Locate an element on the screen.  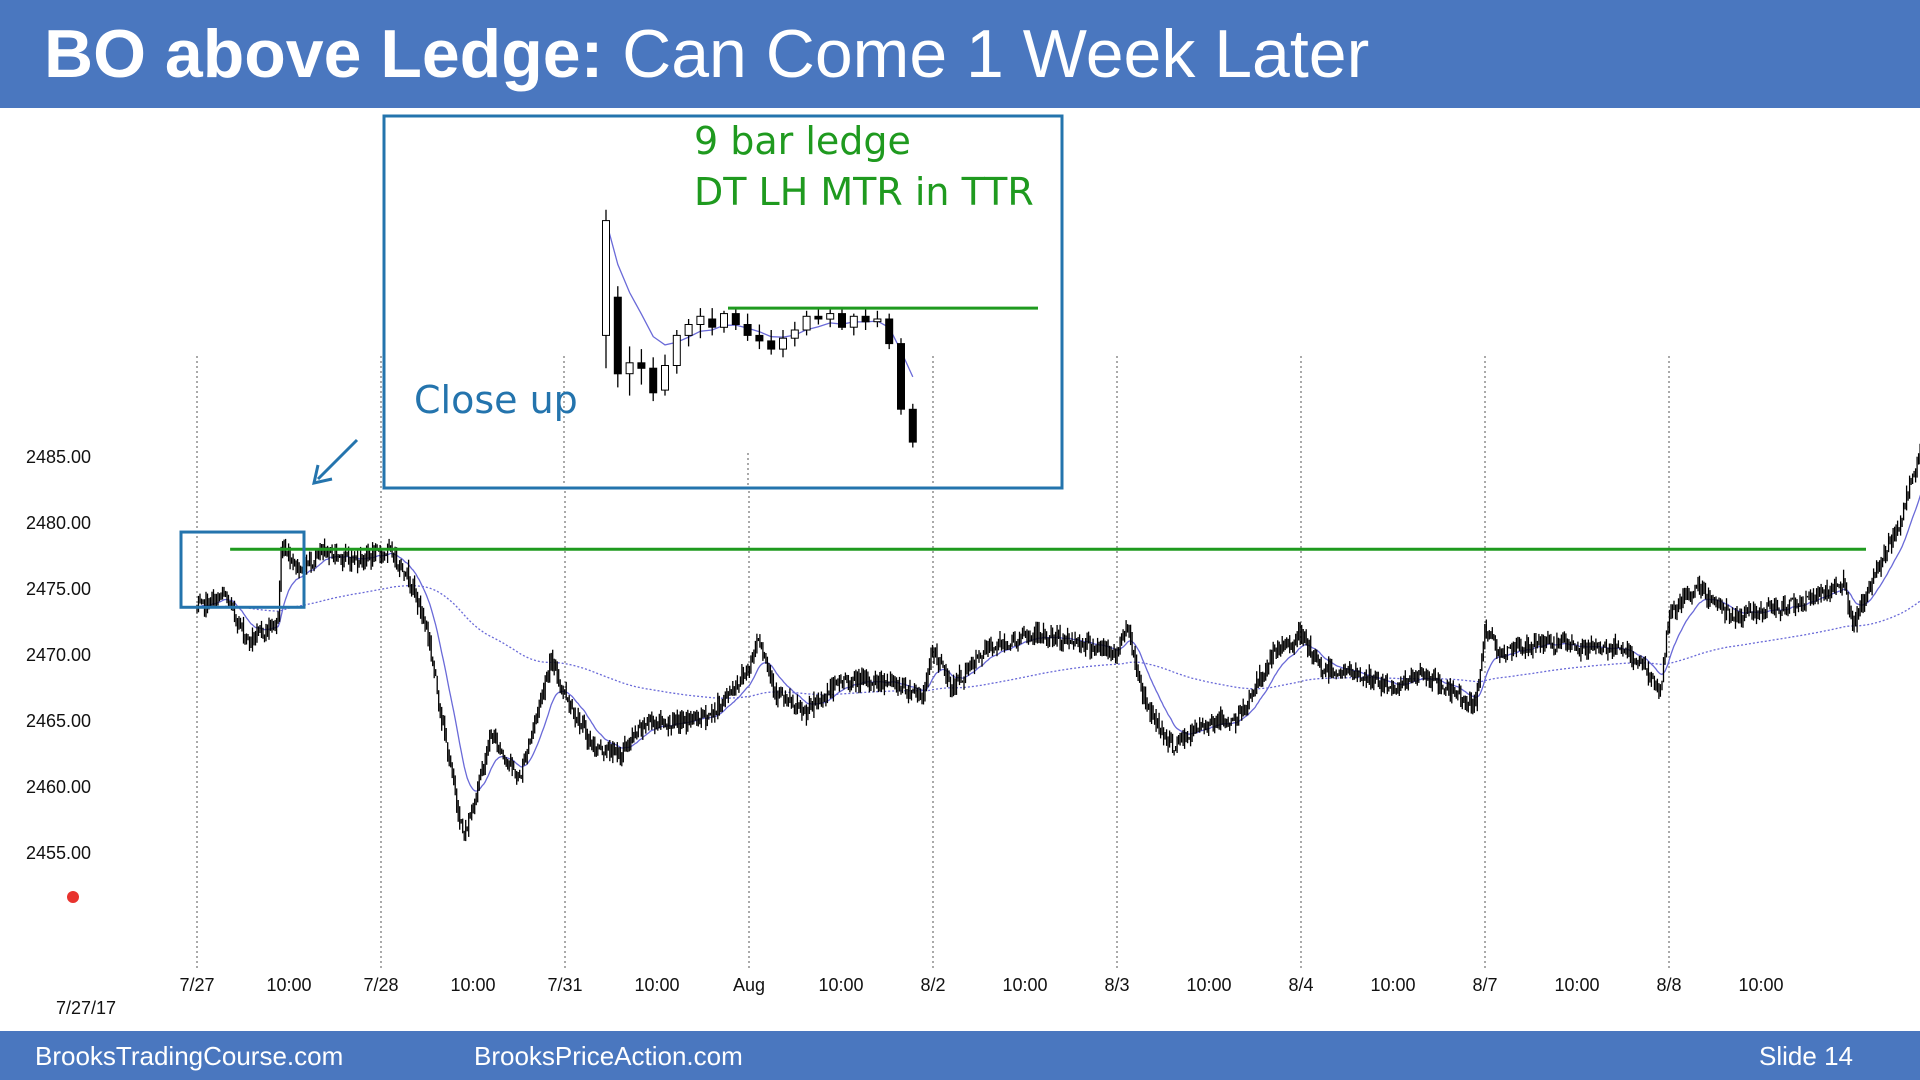
closeup-inset-box is located at coordinates (723, 302).